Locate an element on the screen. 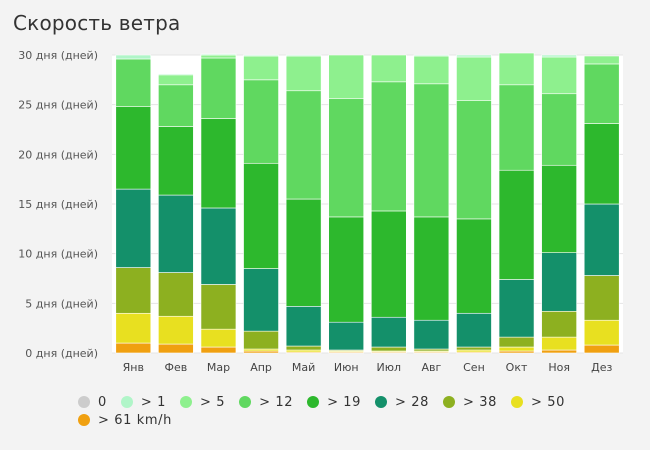 The image size is (650, 450). legend-item: > 5 is located at coordinates (202, 402).